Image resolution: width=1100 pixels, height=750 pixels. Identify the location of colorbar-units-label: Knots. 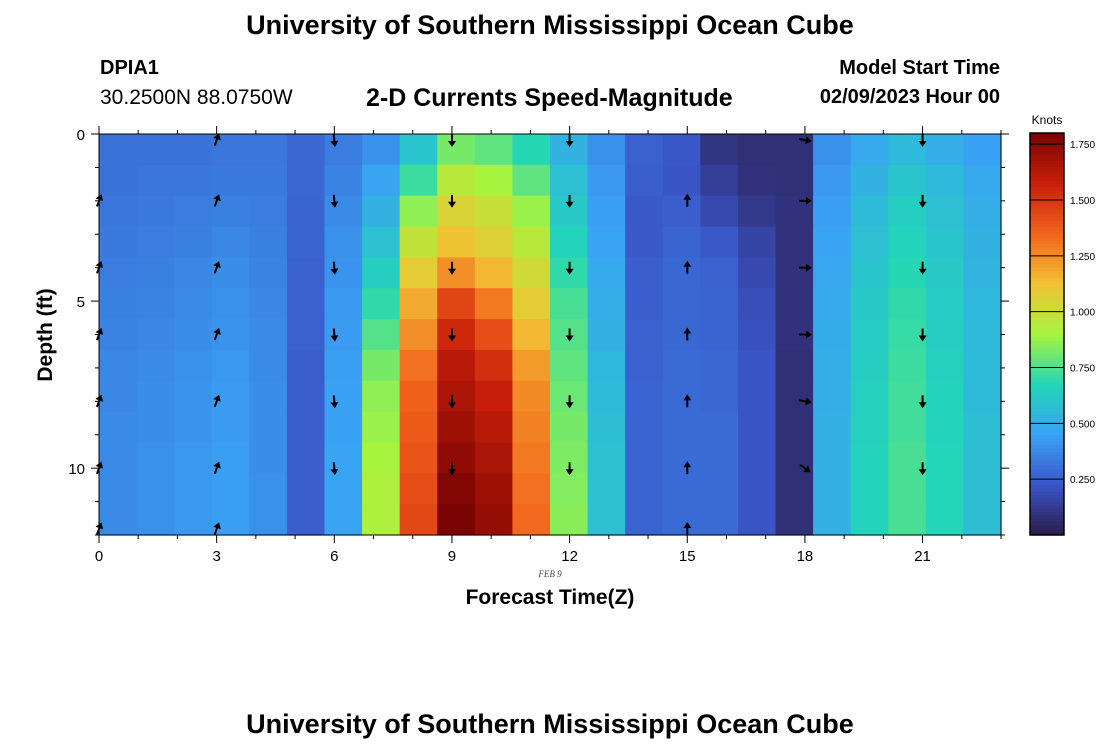
(1047, 120).